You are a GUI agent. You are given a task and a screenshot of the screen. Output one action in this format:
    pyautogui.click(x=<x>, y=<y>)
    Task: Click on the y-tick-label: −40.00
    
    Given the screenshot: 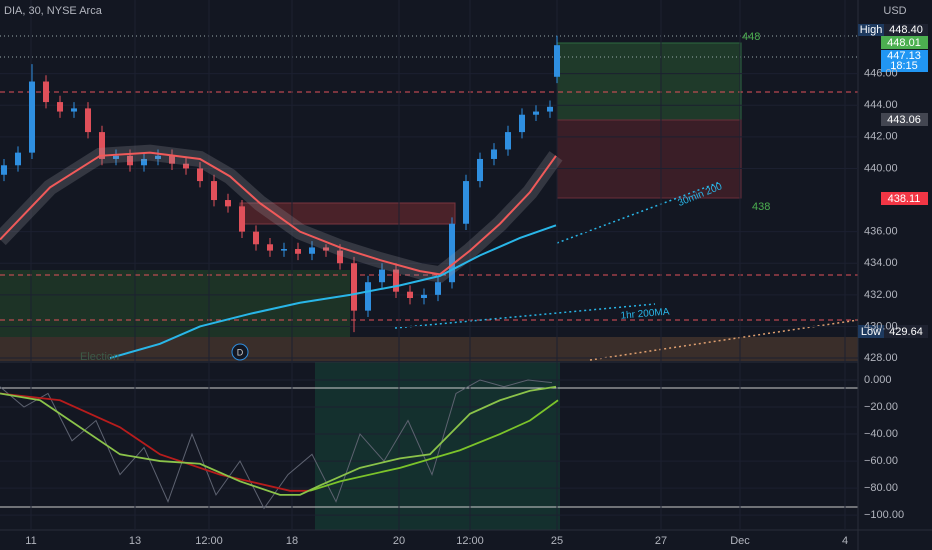 What is the action you would take?
    pyautogui.click(x=881, y=434)
    